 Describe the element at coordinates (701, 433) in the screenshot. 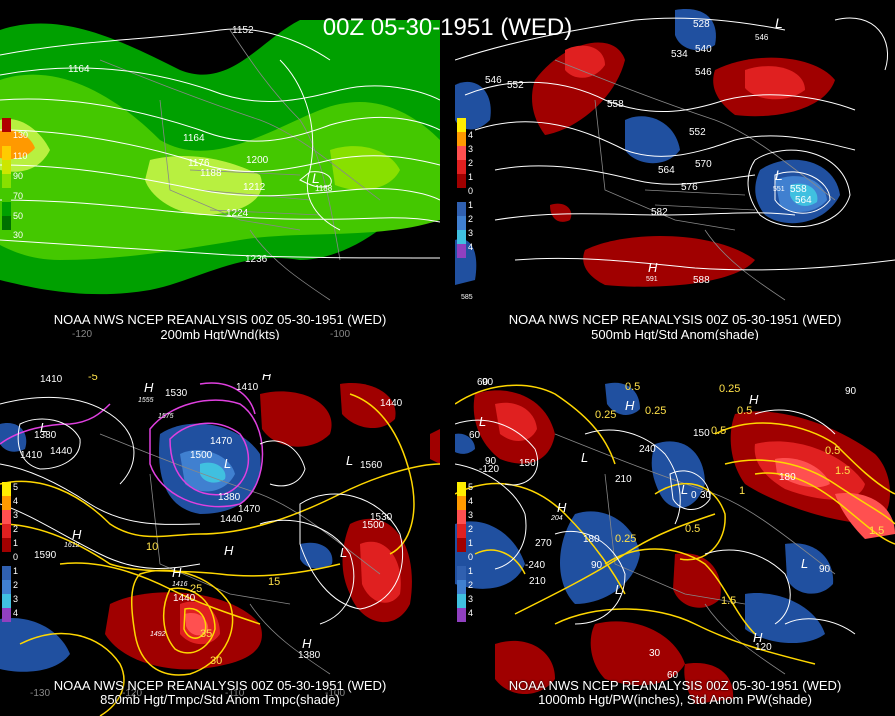

I see `contour-label: 150` at that location.